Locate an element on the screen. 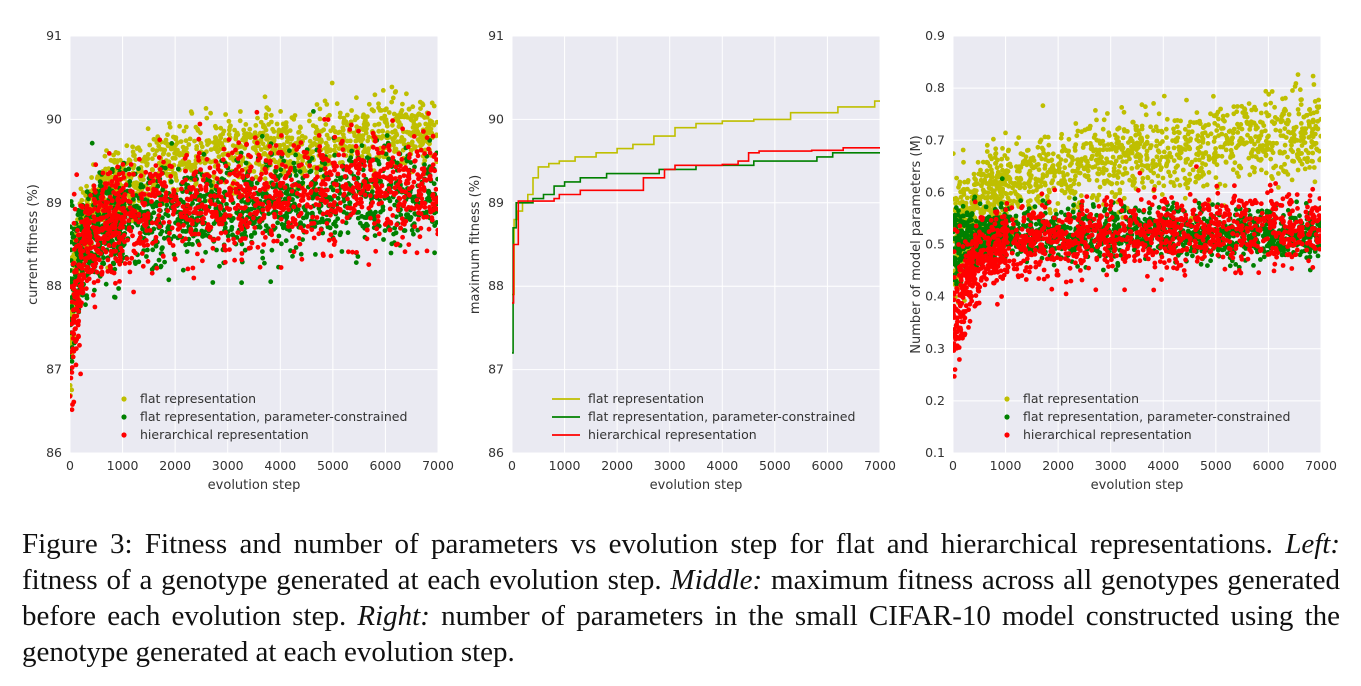 The width and height of the screenshot is (1361, 686). y-tick-label: 90 is located at coordinates (54, 118).